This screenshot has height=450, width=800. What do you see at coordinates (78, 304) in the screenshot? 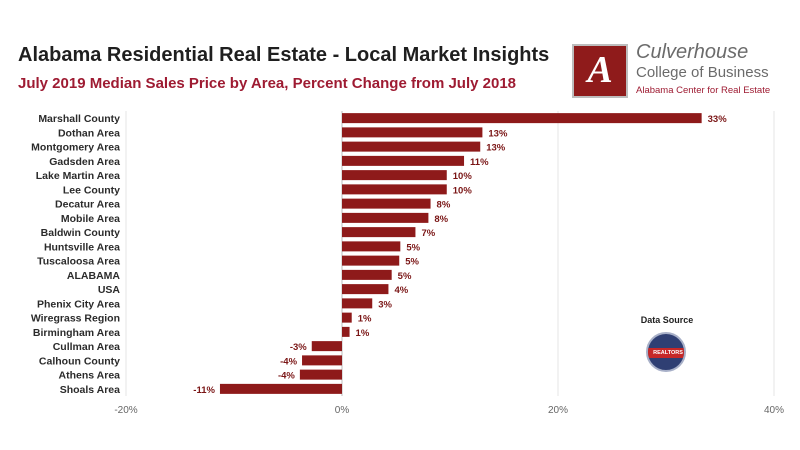
I see `category-label: Phenix City Area` at bounding box center [78, 304].